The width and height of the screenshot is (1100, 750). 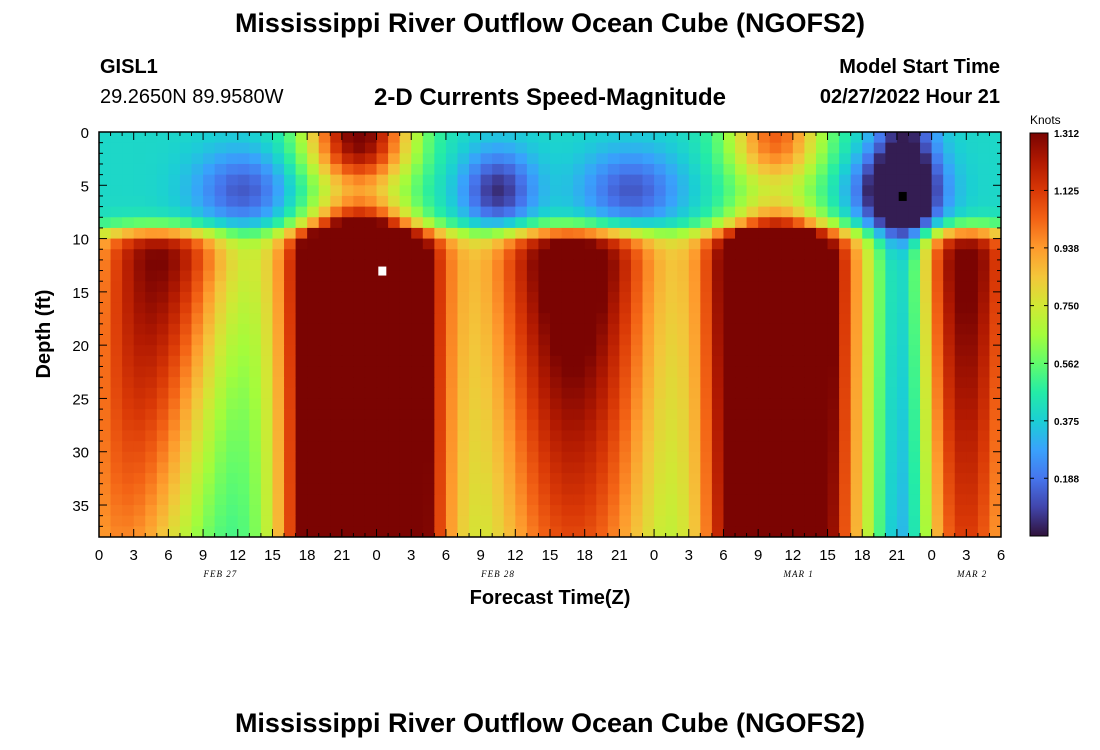 What do you see at coordinates (654, 555) in the screenshot?
I see `x-tick-label: 0` at bounding box center [654, 555].